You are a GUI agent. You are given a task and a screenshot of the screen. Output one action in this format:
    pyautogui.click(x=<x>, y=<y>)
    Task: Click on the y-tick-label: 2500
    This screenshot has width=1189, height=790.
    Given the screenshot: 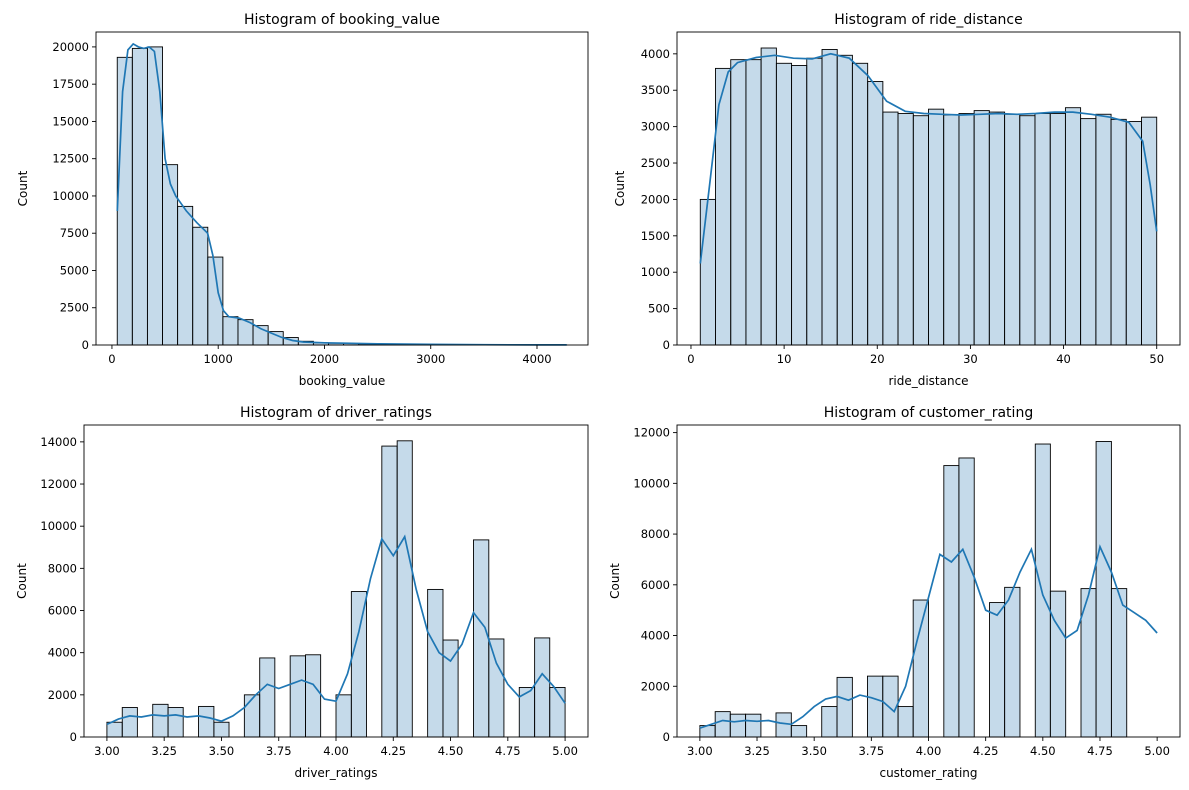 What is the action you would take?
    pyautogui.click(x=655, y=163)
    